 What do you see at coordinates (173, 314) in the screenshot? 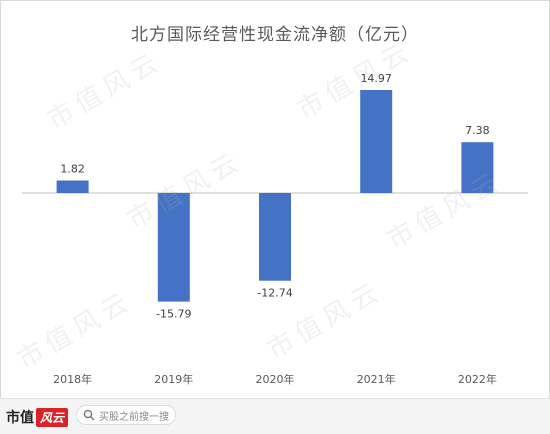
I see `value-label-2019年: -15.79` at bounding box center [173, 314].